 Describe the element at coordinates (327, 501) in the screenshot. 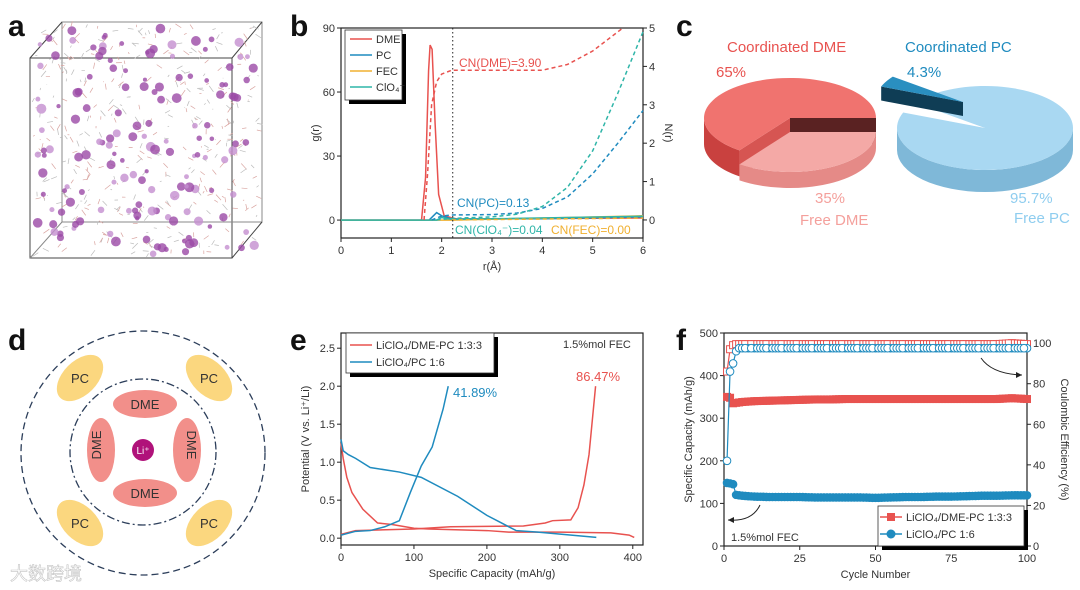

I see `y-tick-label: 0.5` at that location.